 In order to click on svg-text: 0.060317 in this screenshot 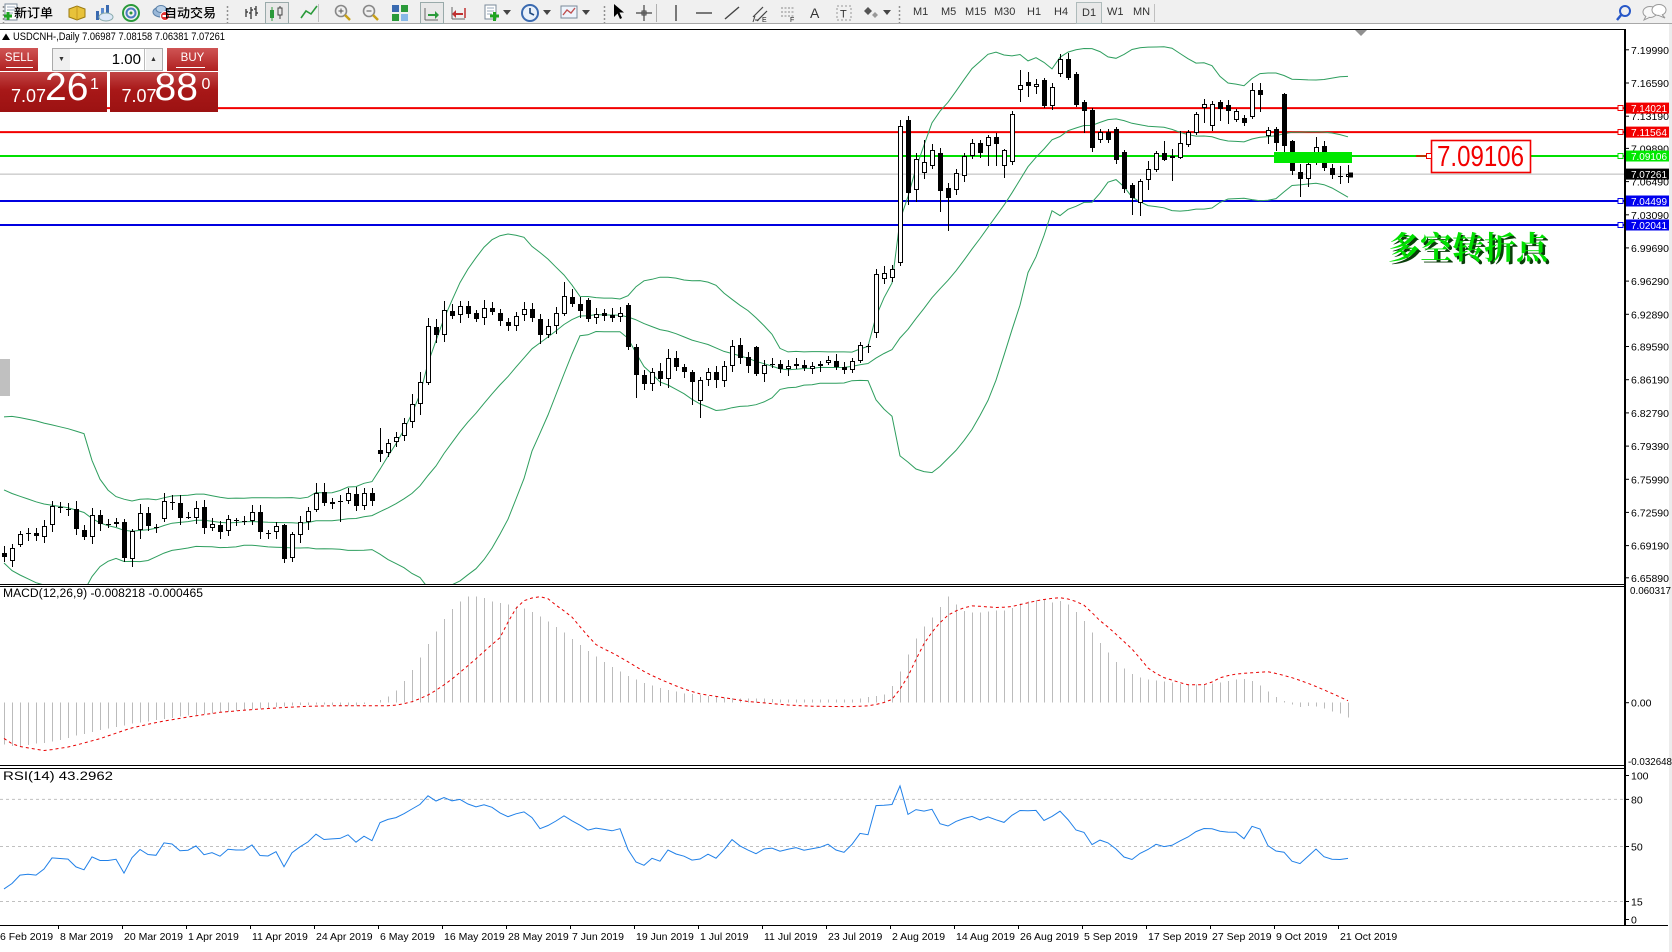, I will do `click(1650, 591)`.